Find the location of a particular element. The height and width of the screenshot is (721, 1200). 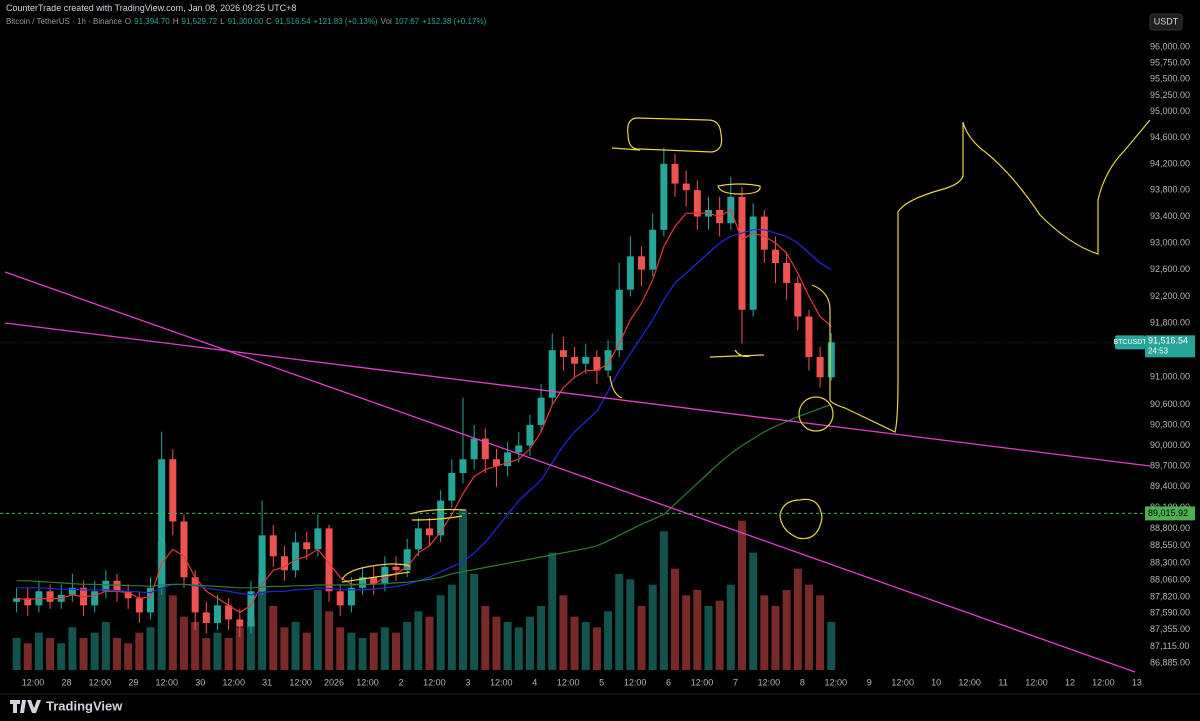

x-tick-label: 6 is located at coordinates (668, 682).